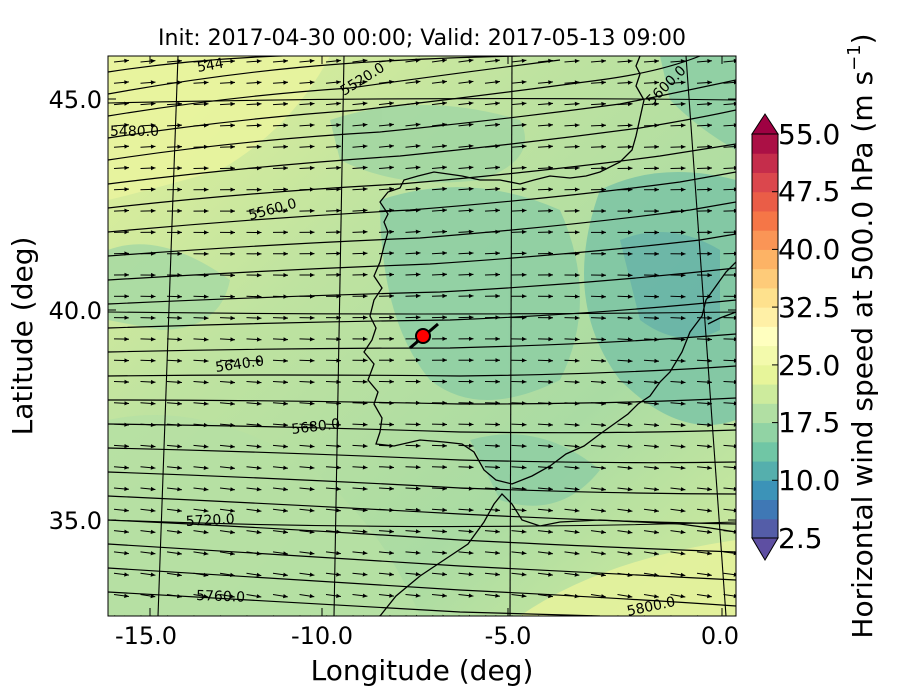 The image size is (900, 700). I want to click on colorbar-tick-label: 25.0, so click(809, 365).